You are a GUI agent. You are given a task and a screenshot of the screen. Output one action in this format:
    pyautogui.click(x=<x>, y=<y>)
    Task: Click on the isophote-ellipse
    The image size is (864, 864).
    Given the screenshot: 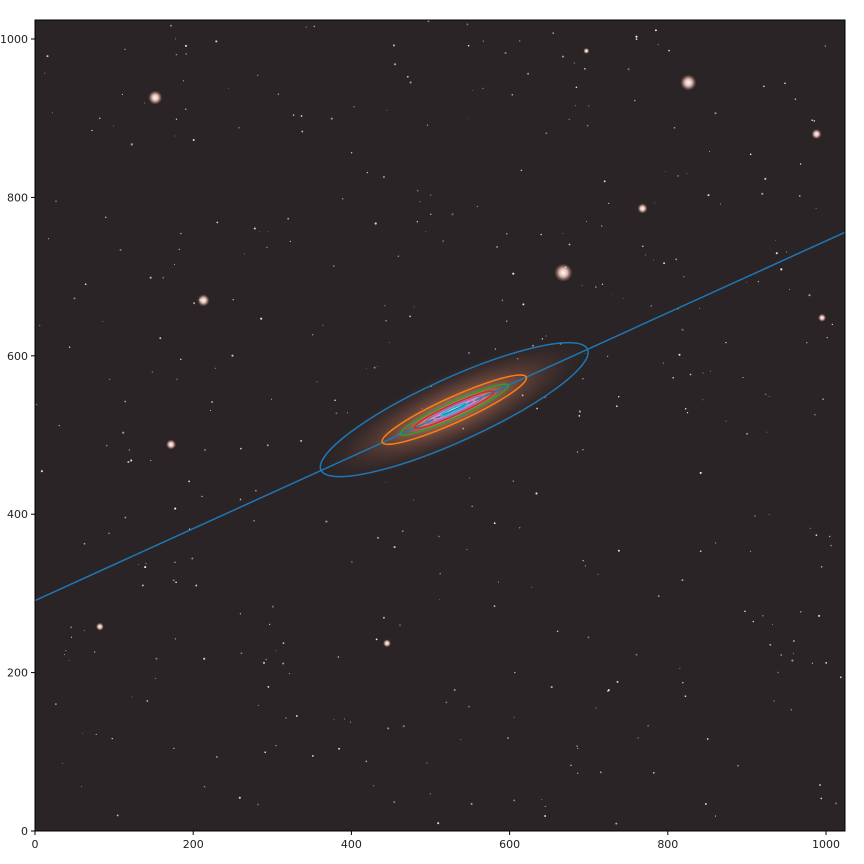 What is the action you would take?
    pyautogui.click(x=454, y=410)
    